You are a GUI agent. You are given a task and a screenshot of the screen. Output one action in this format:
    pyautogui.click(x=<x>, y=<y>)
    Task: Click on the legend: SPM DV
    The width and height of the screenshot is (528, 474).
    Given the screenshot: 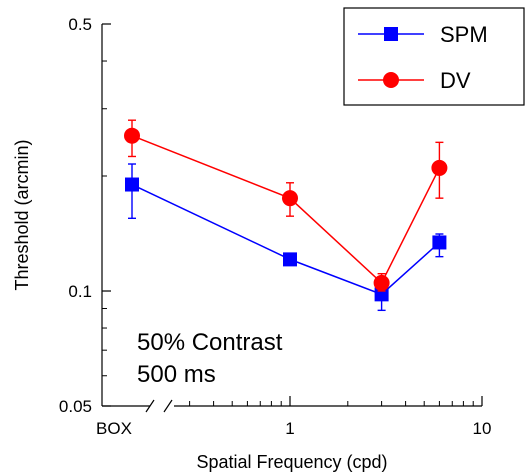 What is the action you would take?
    pyautogui.click(x=434, y=56)
    